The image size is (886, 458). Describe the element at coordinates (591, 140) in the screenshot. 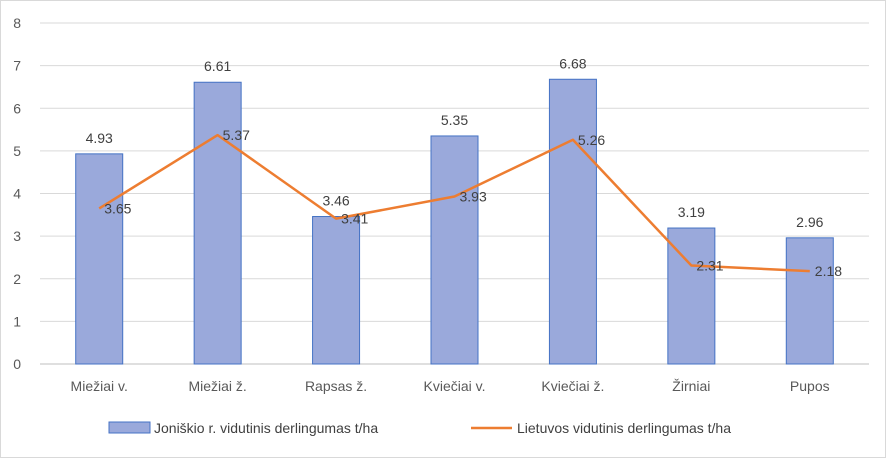

I see `line-data-label: 5.26` at that location.